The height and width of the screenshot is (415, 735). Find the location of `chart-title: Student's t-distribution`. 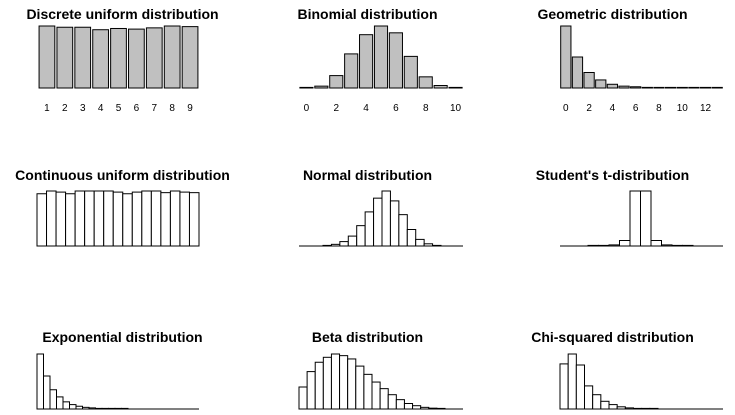

chart-title: Student's t-distribution is located at coordinates (612, 175).